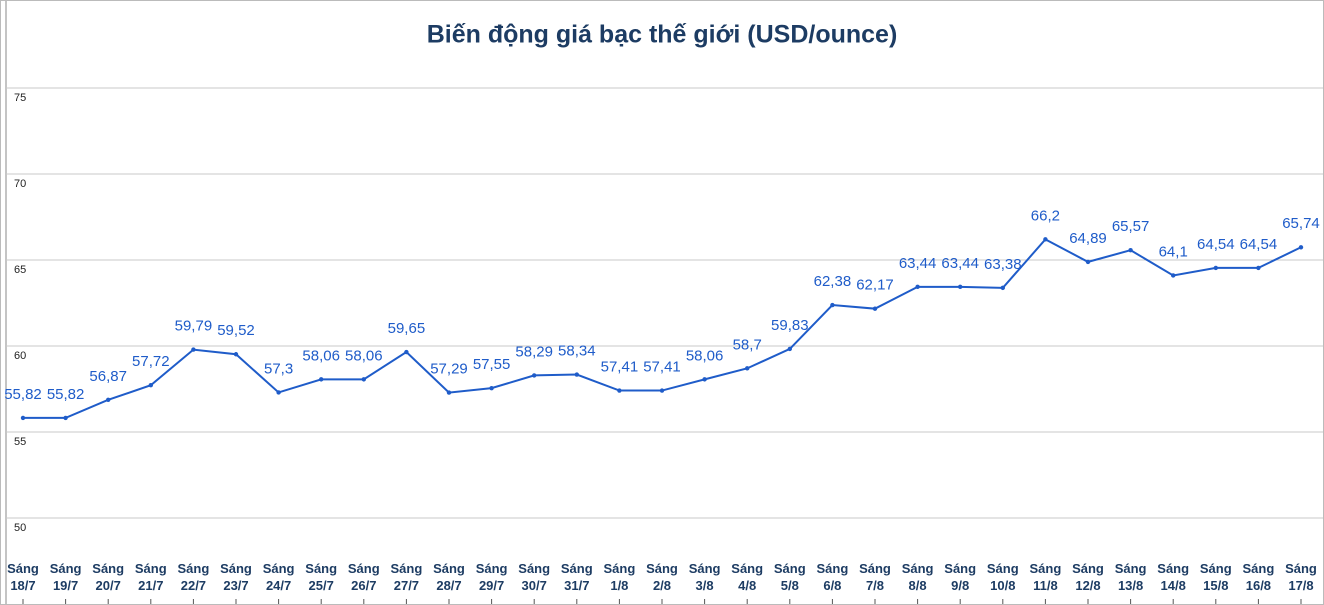  What do you see at coordinates (534, 351) in the screenshot?
I see `data-label: 58,29` at bounding box center [534, 351].